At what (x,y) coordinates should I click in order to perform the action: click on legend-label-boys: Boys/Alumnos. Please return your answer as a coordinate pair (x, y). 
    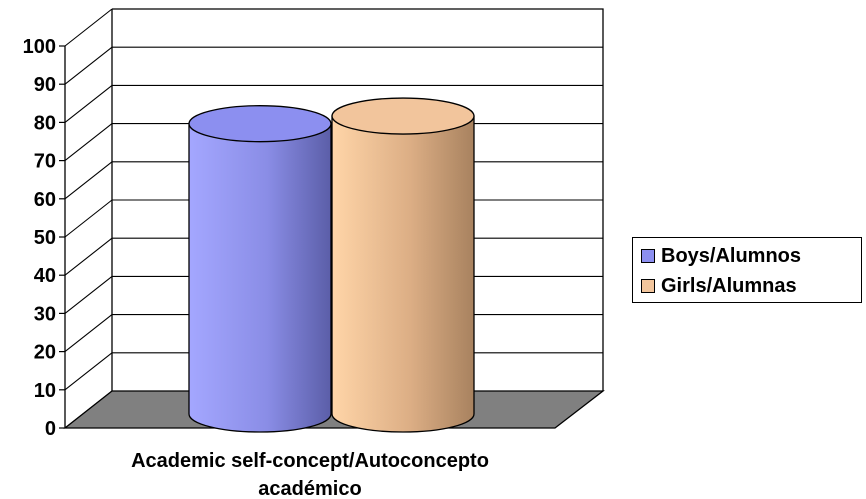
    Looking at the image, I should click on (731, 255).